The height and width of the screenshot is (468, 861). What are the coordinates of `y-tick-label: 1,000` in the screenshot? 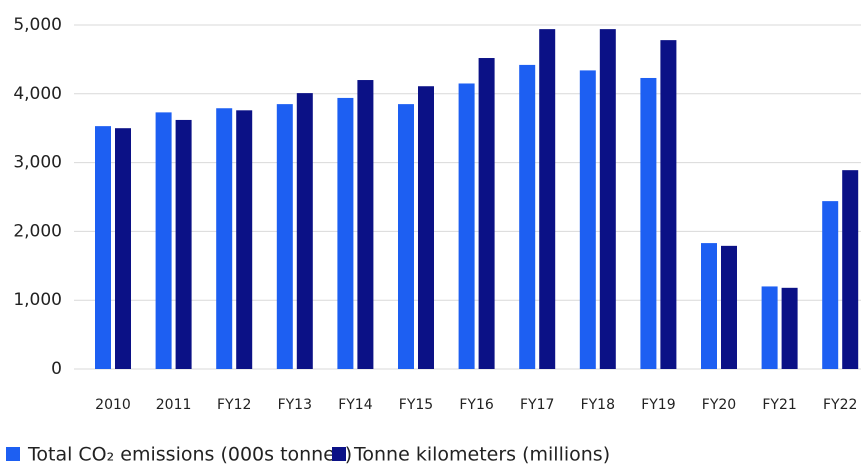 It's located at (37, 300).